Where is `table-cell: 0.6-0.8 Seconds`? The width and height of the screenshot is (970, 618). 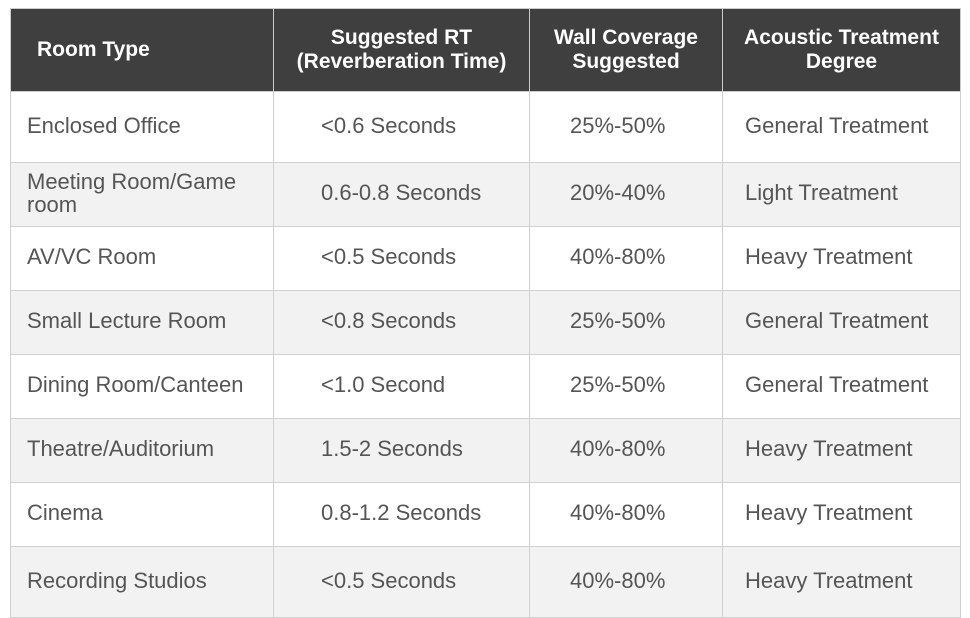 table-cell: 0.6-0.8 Seconds is located at coordinates (401, 194).